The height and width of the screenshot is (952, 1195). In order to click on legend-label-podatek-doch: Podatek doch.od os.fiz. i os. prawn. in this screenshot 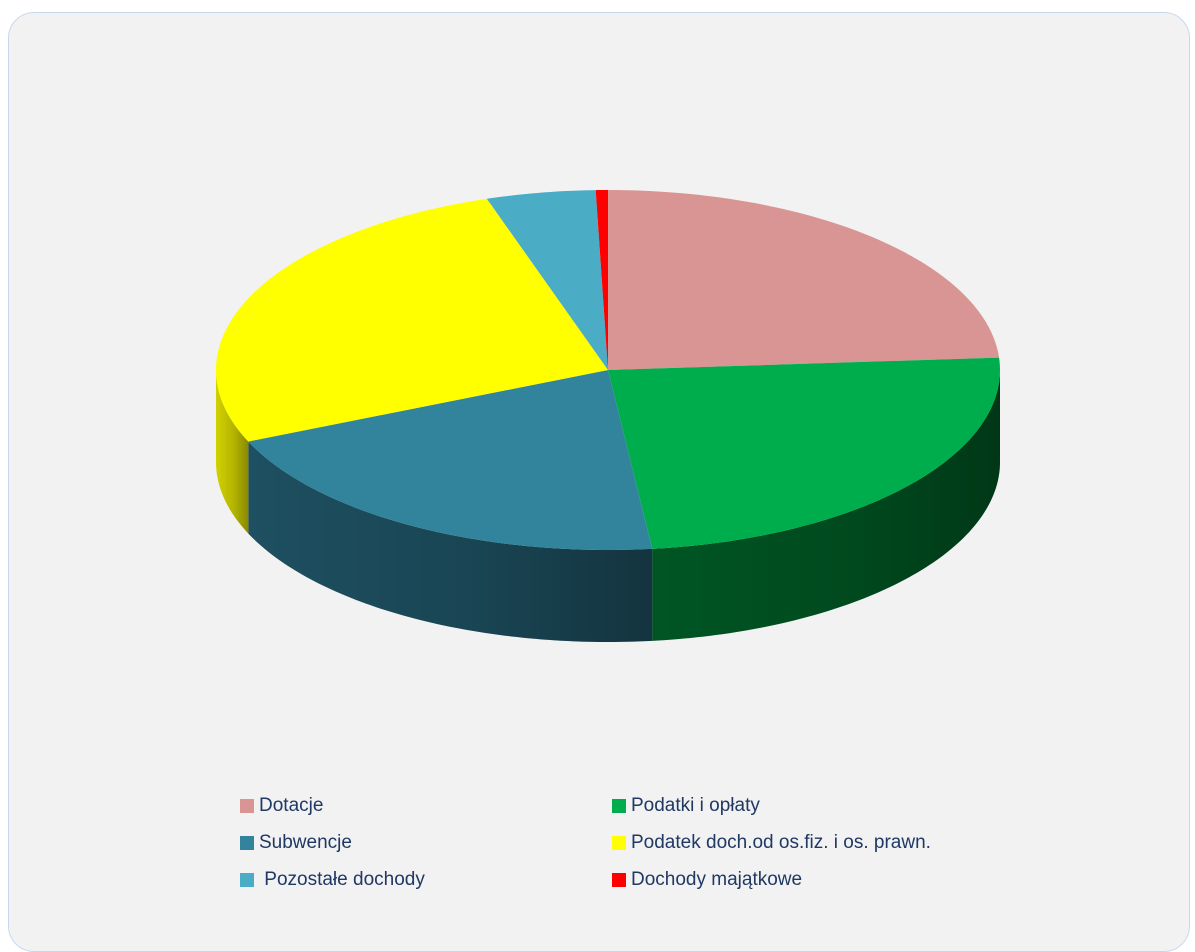, I will do `click(781, 842)`.